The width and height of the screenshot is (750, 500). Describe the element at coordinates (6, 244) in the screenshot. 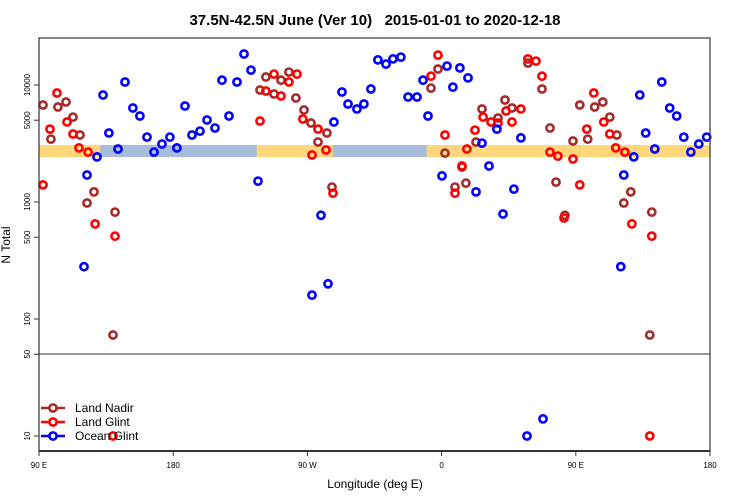

I see `y-axis-label: N Total` at that location.